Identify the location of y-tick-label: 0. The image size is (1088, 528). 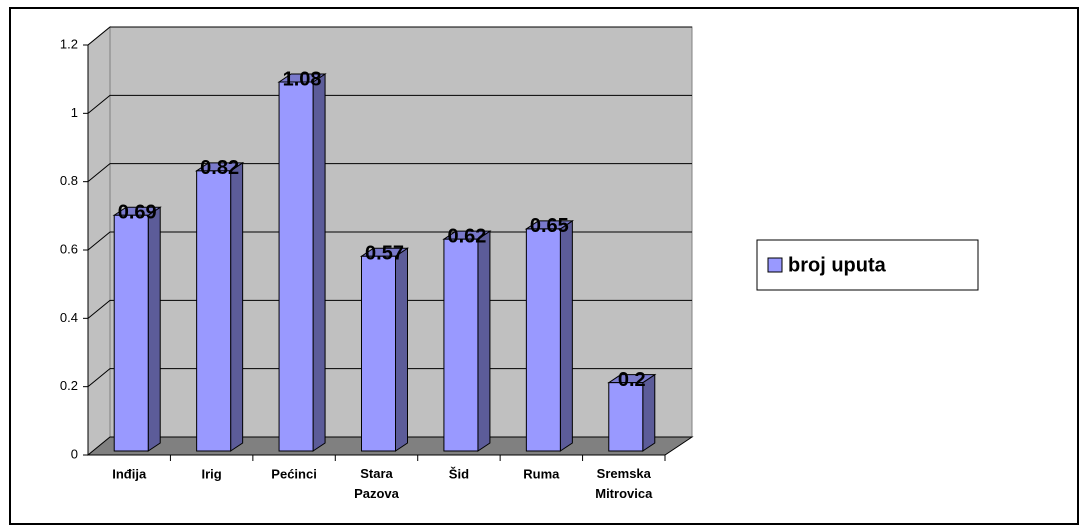
(74, 453).